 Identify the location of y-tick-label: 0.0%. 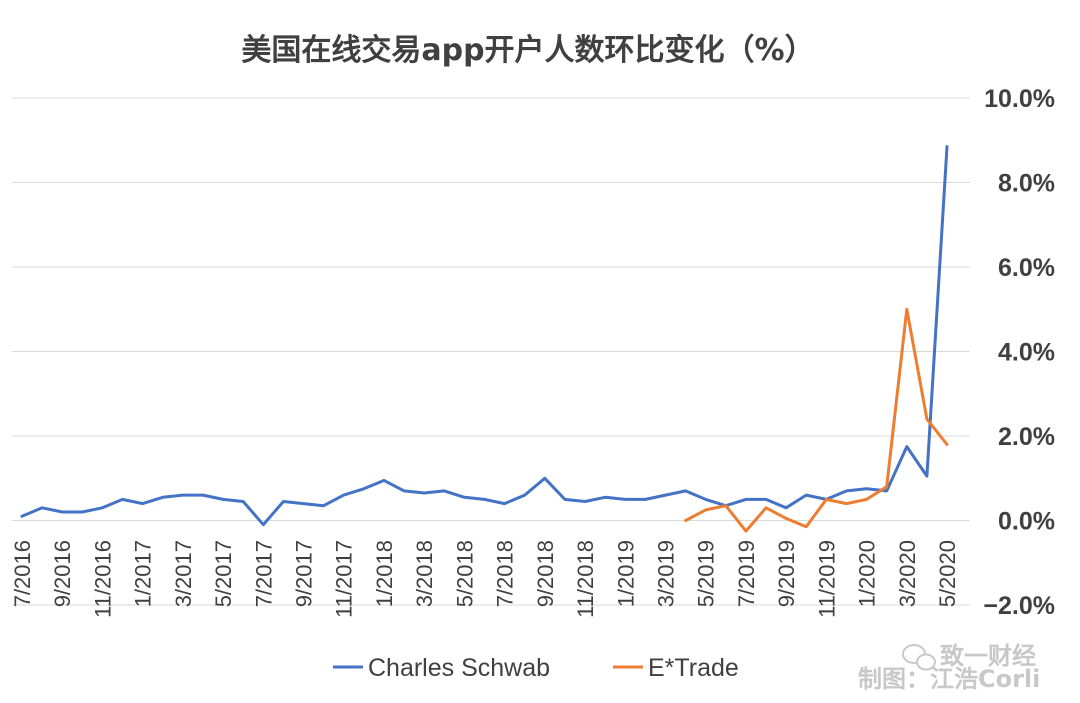
(1026, 522).